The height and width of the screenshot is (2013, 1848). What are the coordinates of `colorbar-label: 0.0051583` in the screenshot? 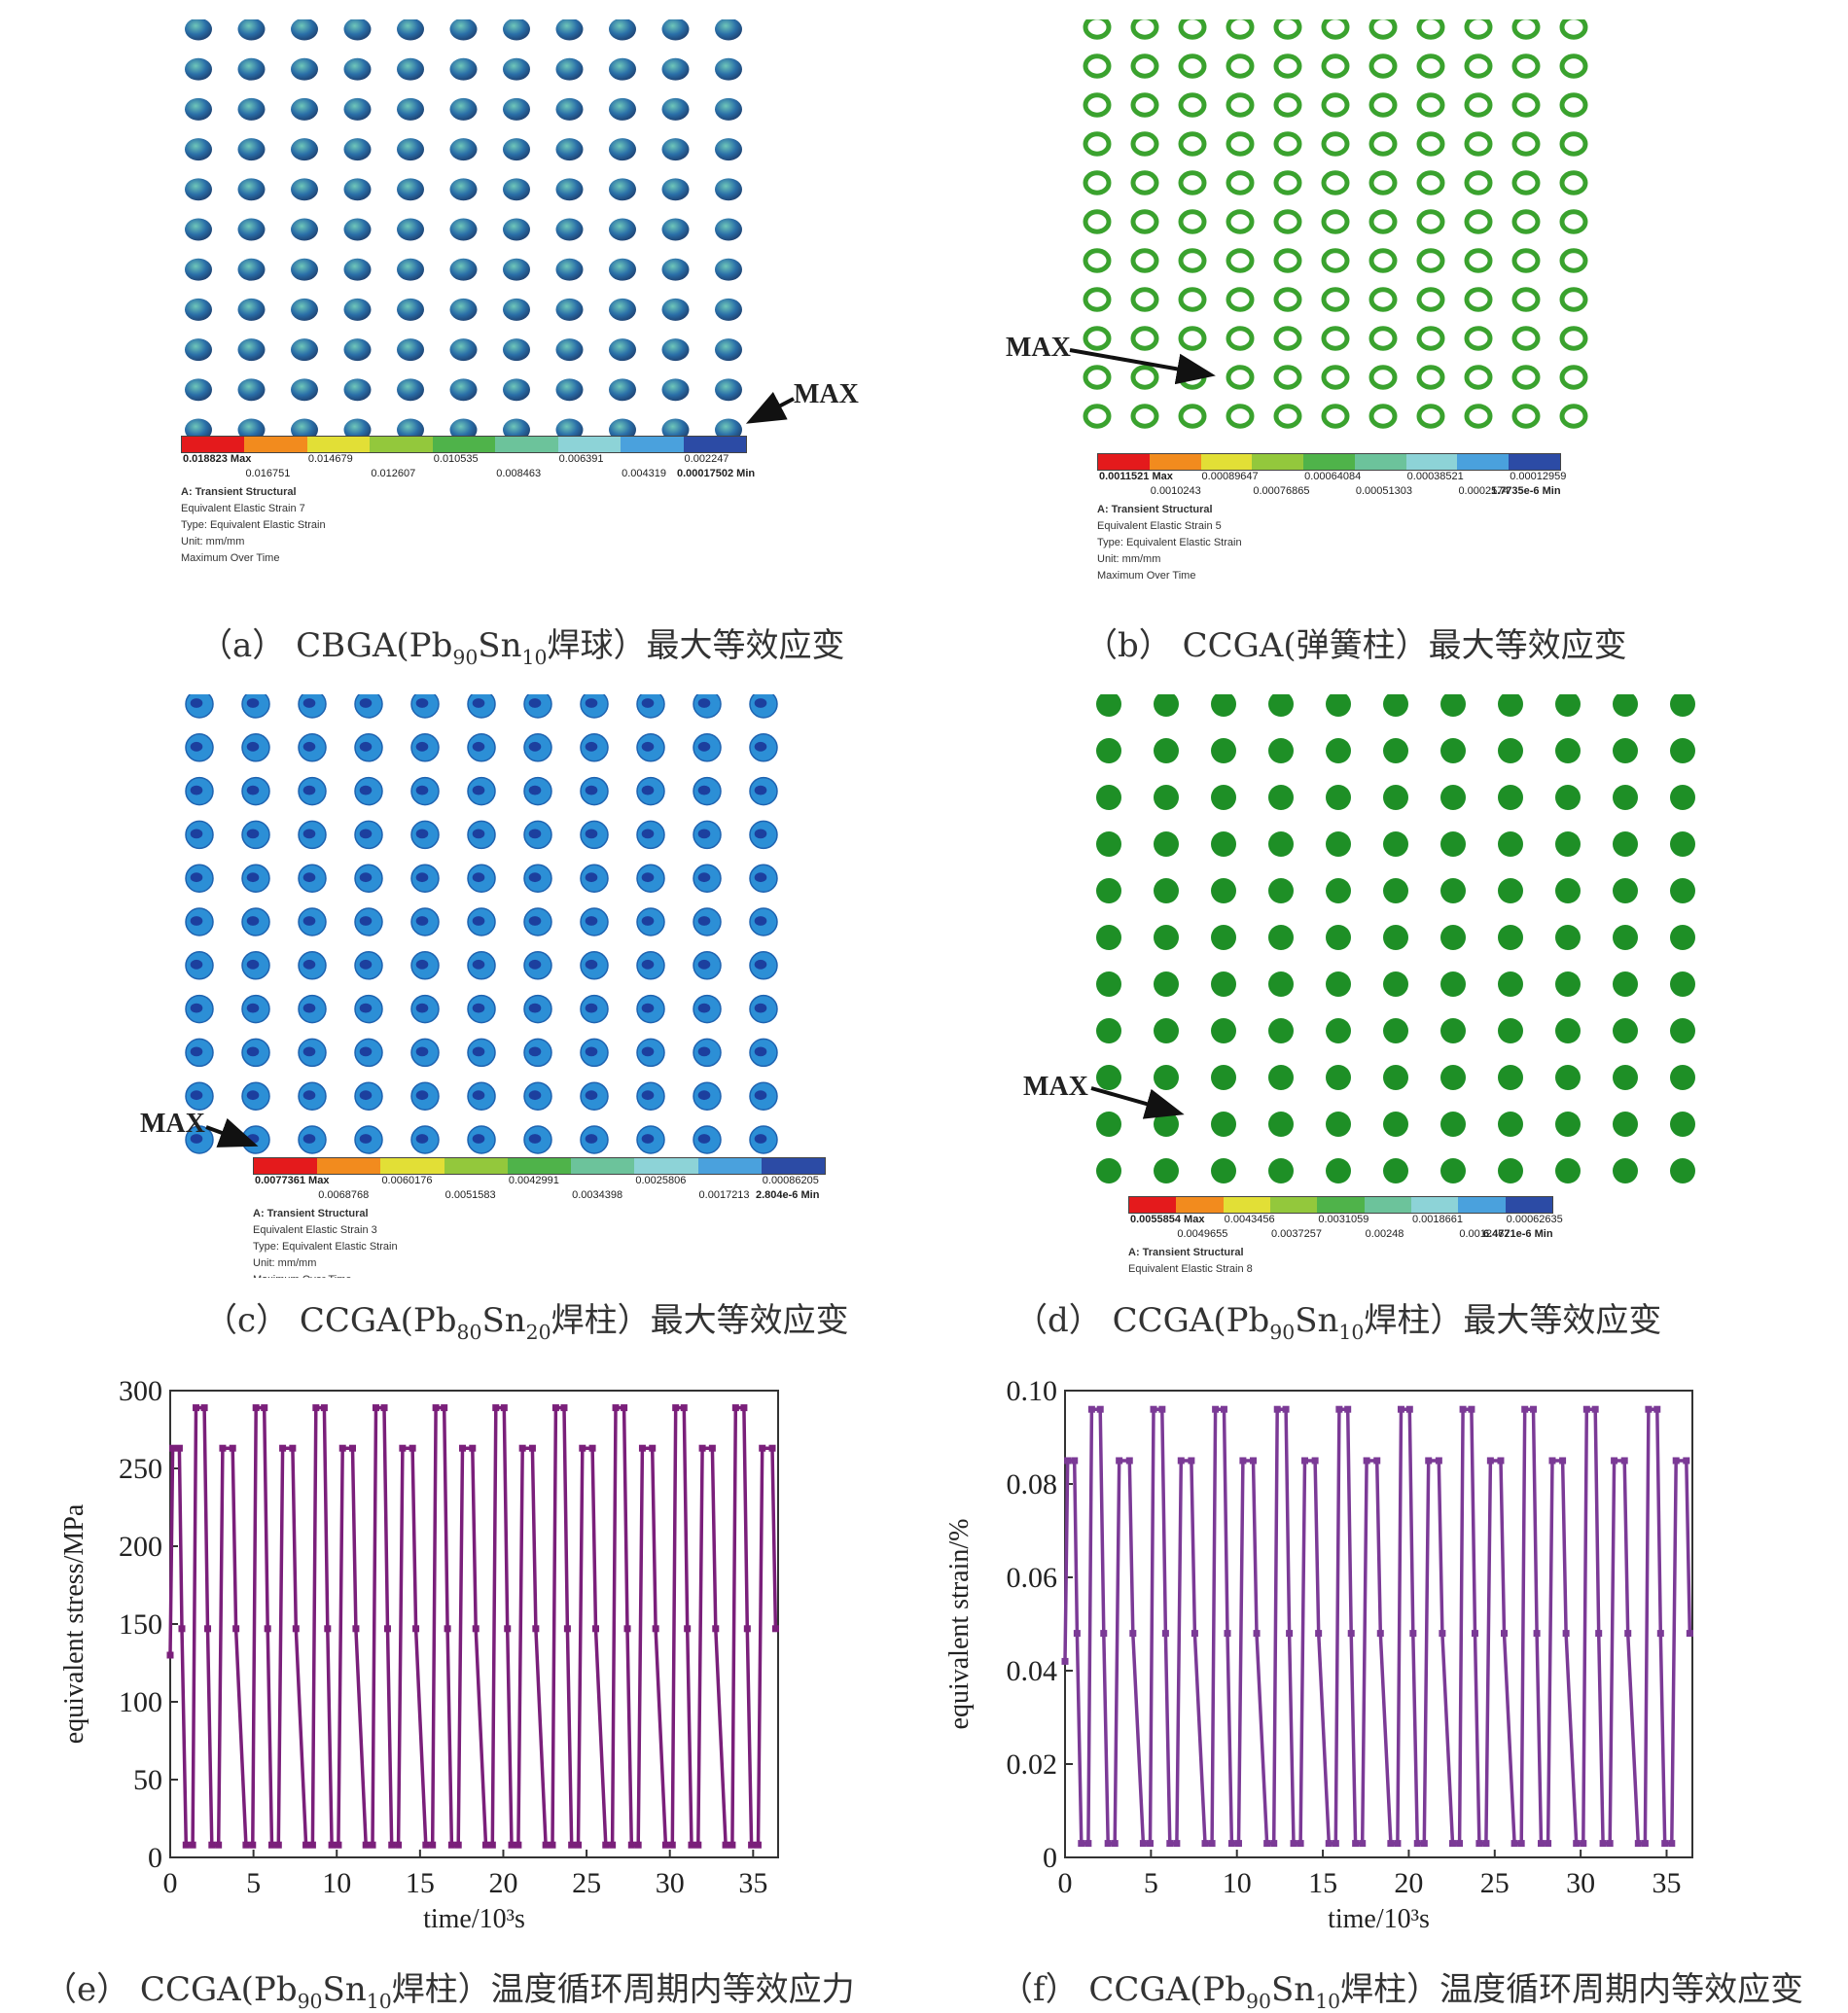 It's located at (470, 1195).